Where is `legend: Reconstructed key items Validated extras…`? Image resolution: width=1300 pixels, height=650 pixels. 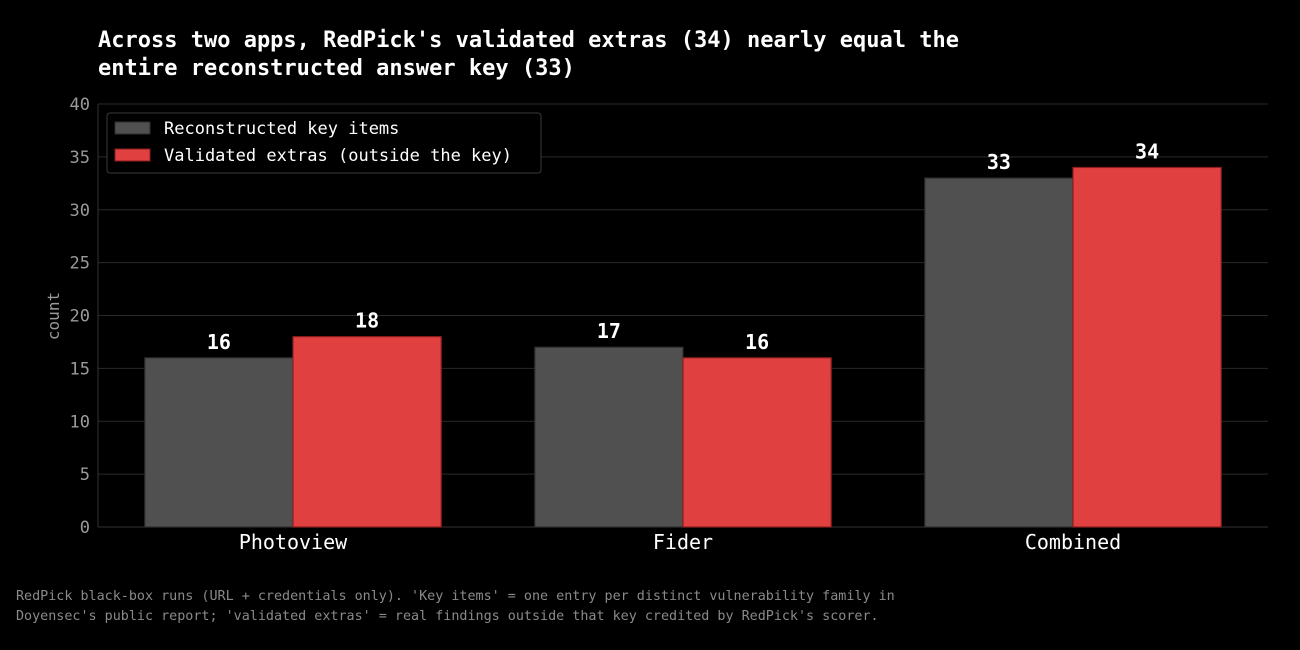 legend: Reconstructed key items Validated extras… is located at coordinates (324, 143).